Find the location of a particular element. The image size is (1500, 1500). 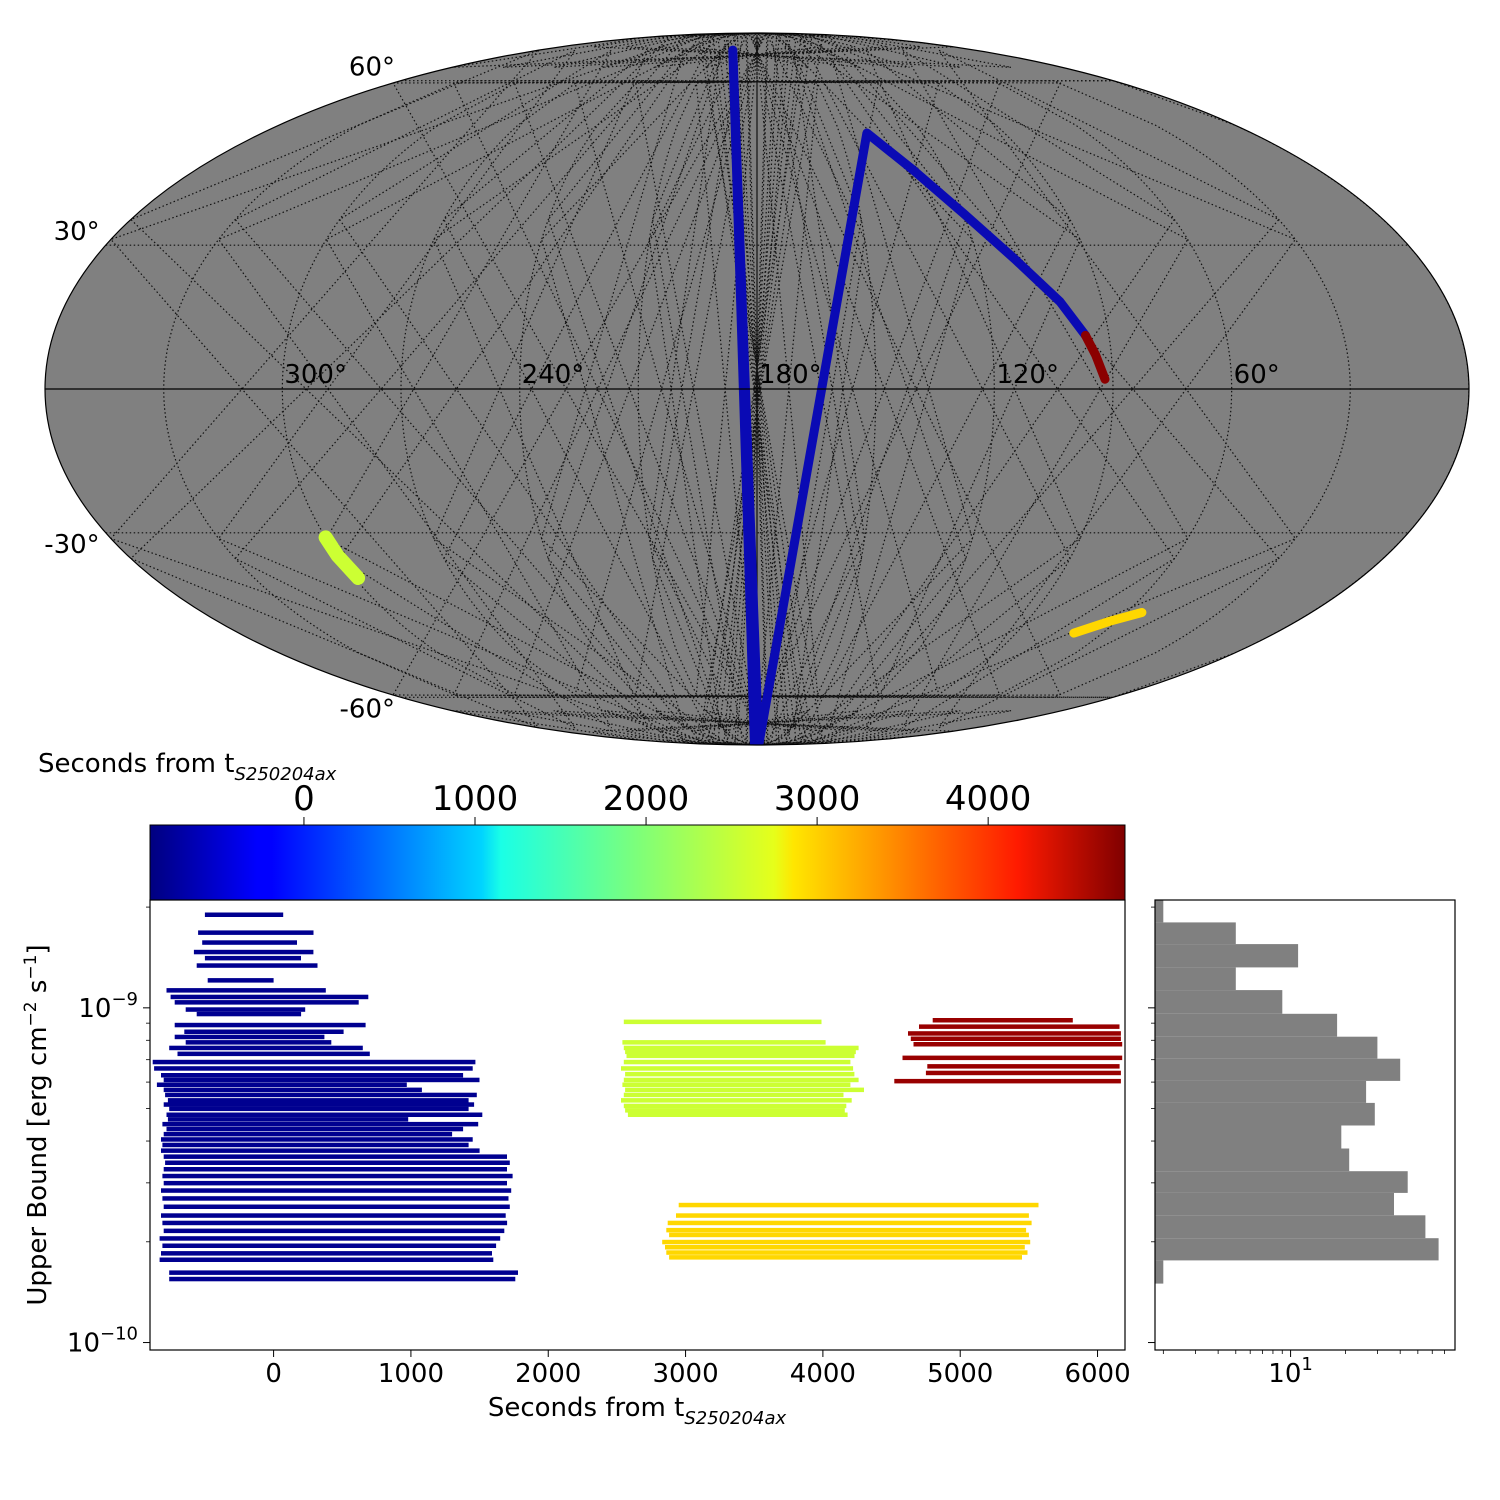

x-tick-label: 5000 is located at coordinates (960, 1374).